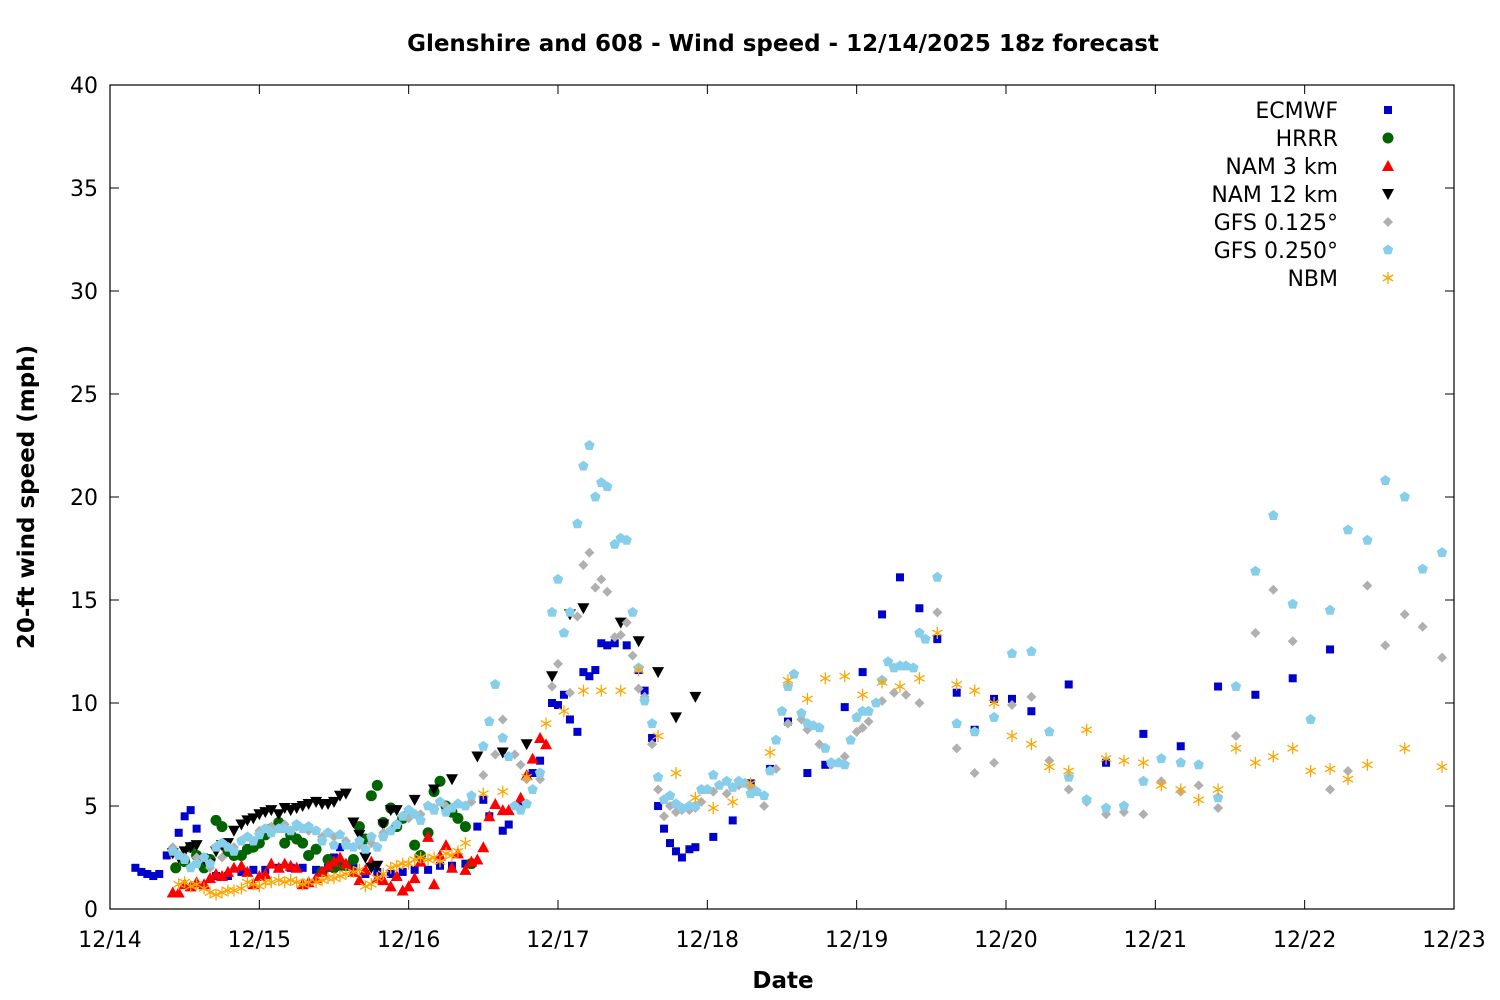 The image size is (1500, 1000). I want to click on y-tick-label: 25, so click(84, 395).